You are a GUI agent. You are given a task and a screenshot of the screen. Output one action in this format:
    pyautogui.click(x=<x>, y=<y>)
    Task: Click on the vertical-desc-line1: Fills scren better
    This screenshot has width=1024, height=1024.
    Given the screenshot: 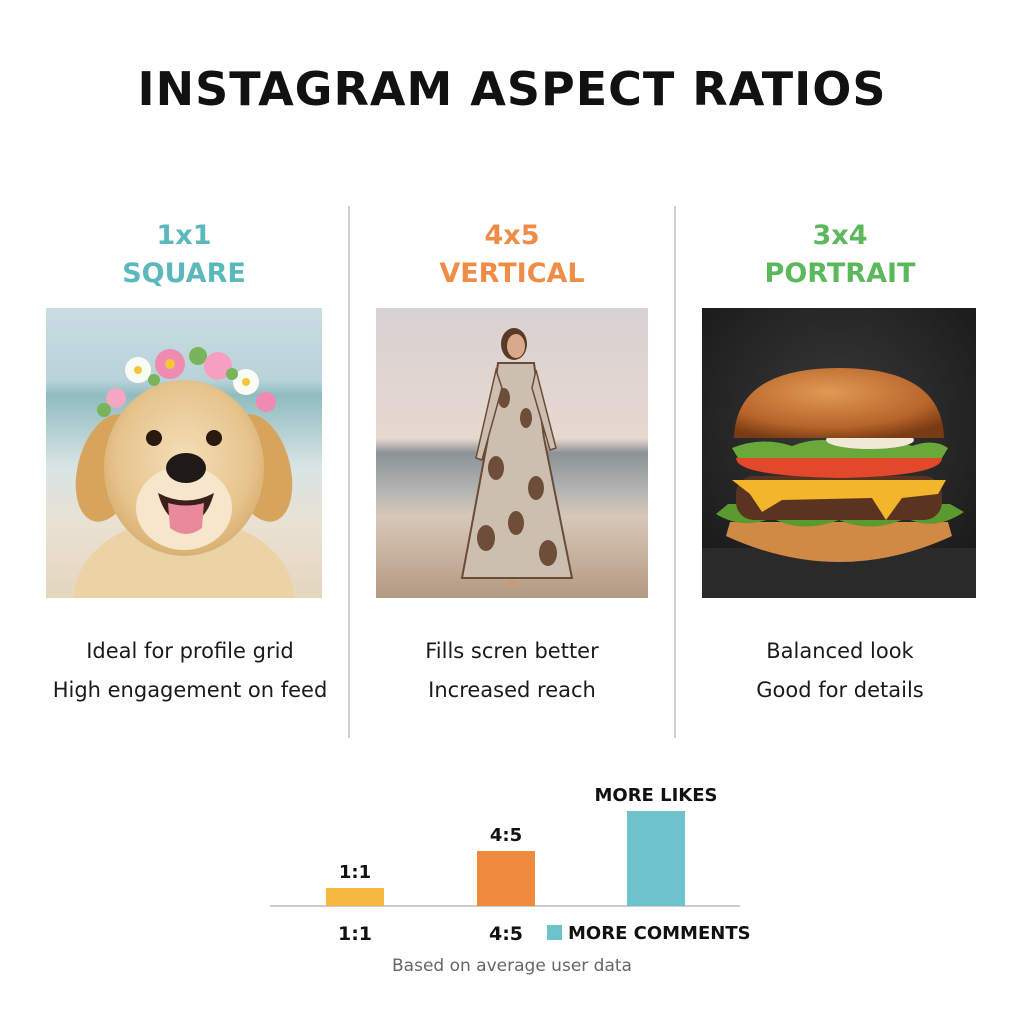 What is the action you would take?
    pyautogui.click(x=512, y=651)
    